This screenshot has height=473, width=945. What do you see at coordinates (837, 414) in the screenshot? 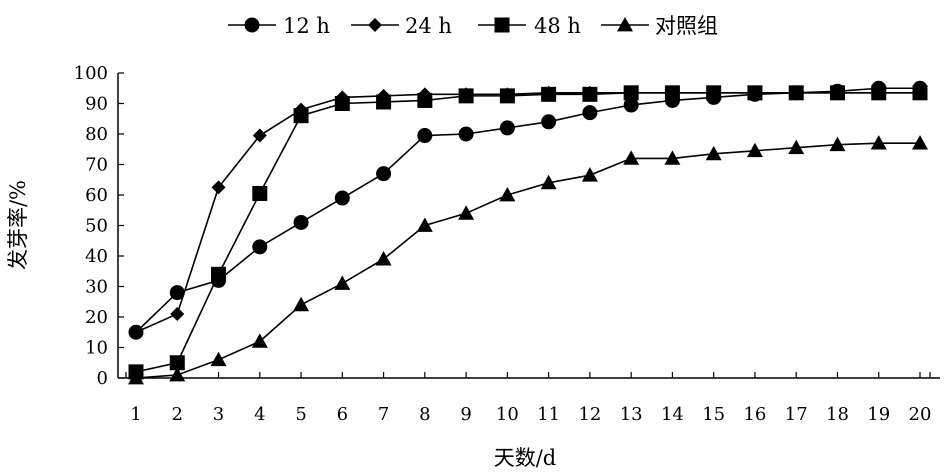
I see `x-tick-label: 18` at bounding box center [837, 414].